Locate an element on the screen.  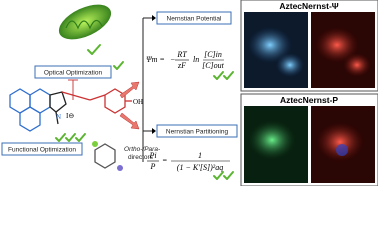
functional-box is located at coordinates (42, 149).